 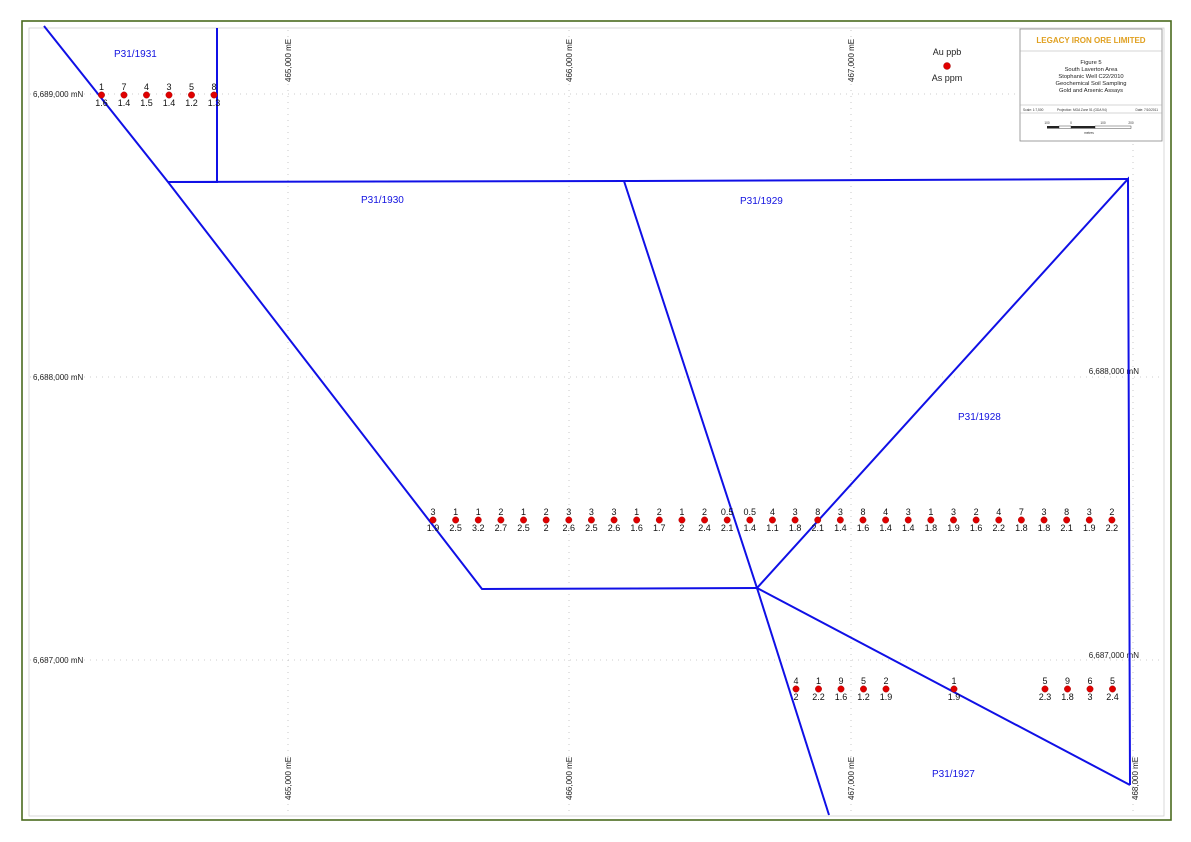 I want to click on sample-point: 42.2, so click(x=998, y=520).